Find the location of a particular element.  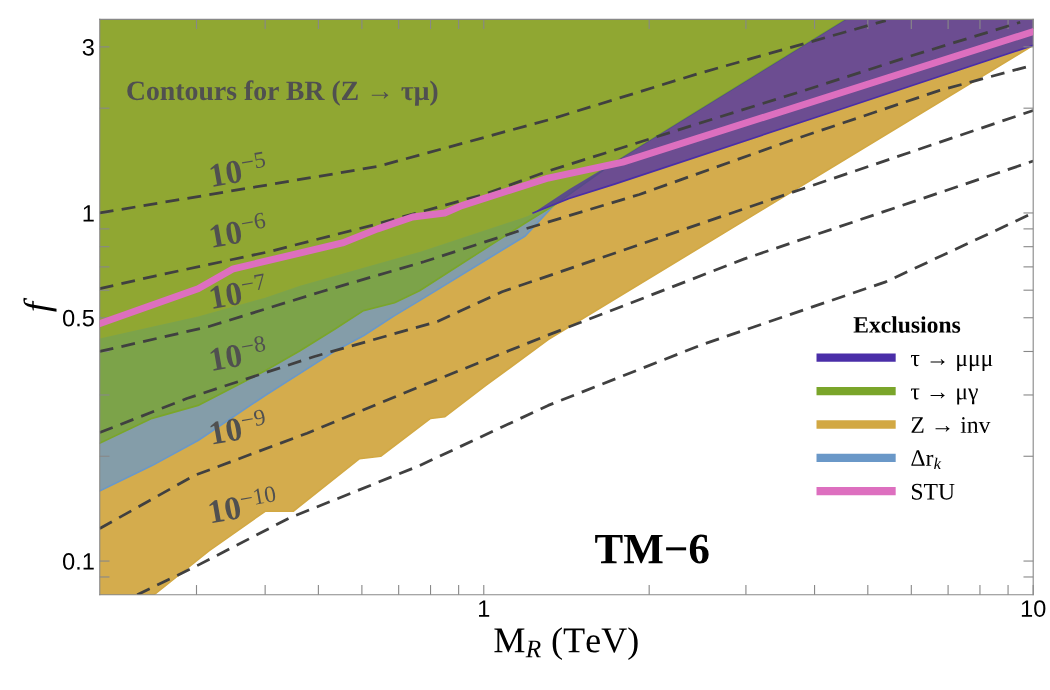

y-tick-label: 0.5 is located at coordinates (78, 318).